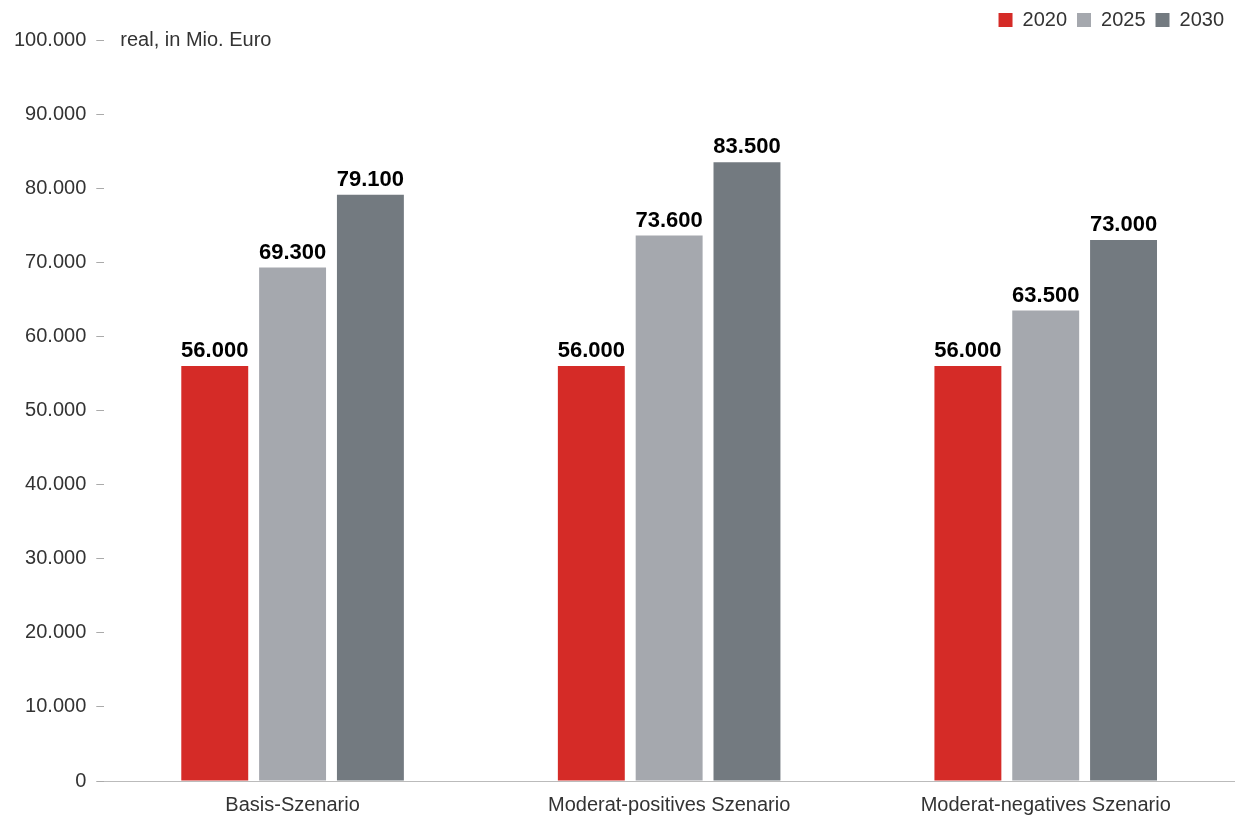  Describe the element at coordinates (1045, 803) in the screenshot. I see `x-tick-label: Moderat-negatives Szenario` at that location.